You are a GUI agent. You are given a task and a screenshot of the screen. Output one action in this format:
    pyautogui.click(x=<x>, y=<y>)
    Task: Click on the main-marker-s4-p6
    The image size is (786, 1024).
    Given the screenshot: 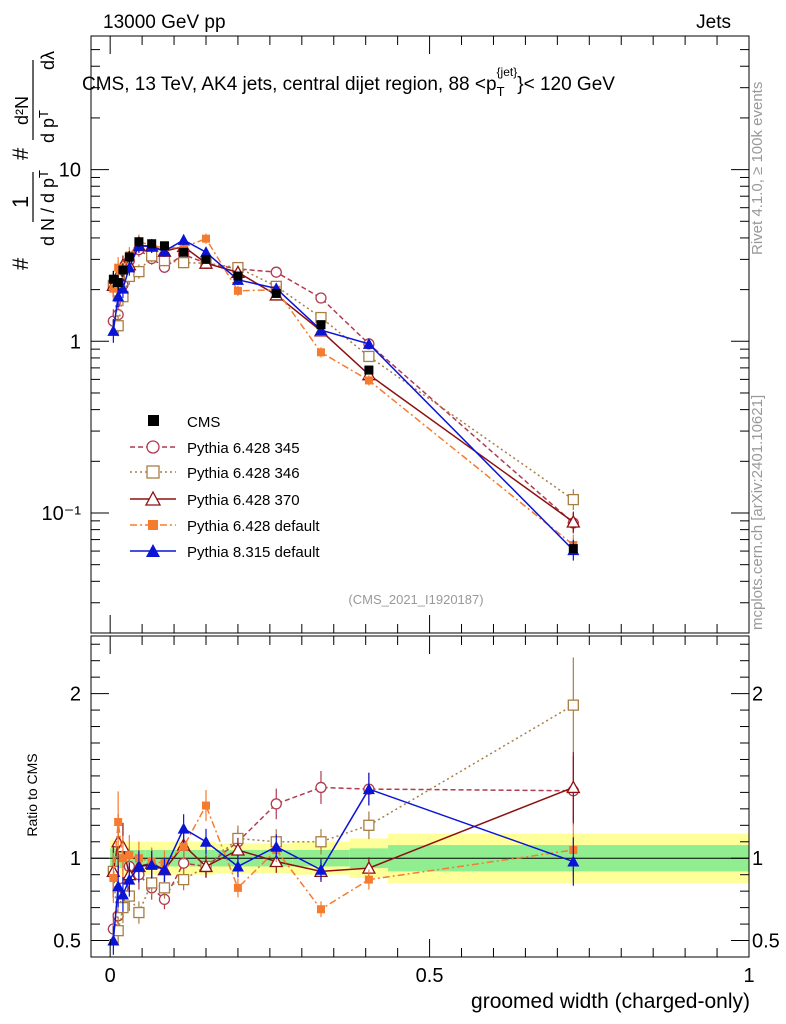 What is the action you would take?
    pyautogui.click(x=164, y=251)
    